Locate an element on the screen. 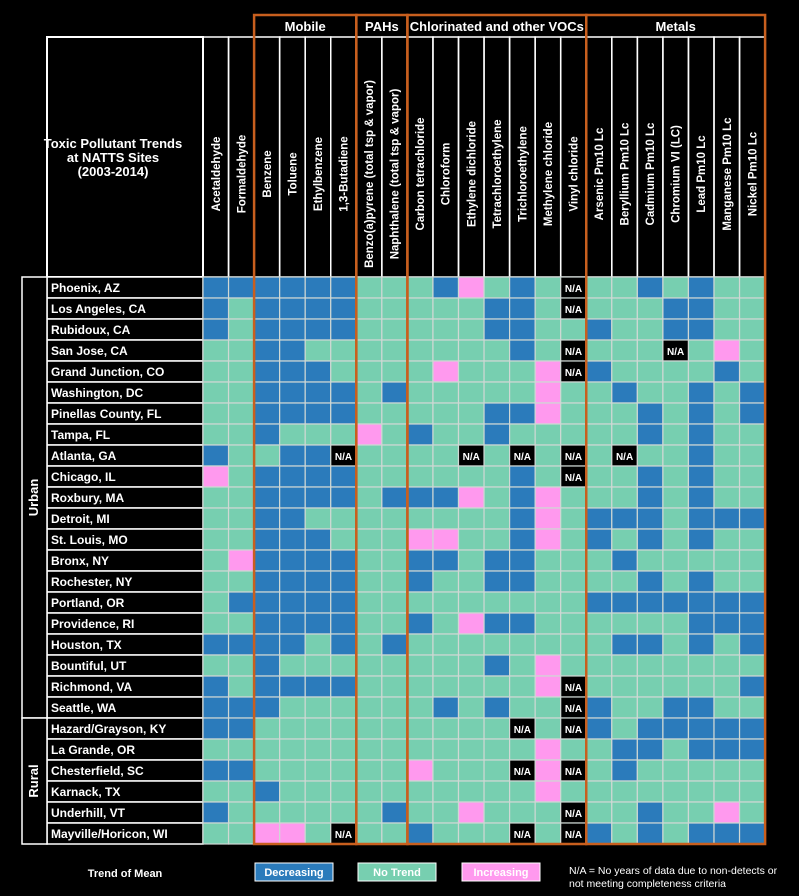  cell-portland-or-acetaldehyde is located at coordinates (216, 602).